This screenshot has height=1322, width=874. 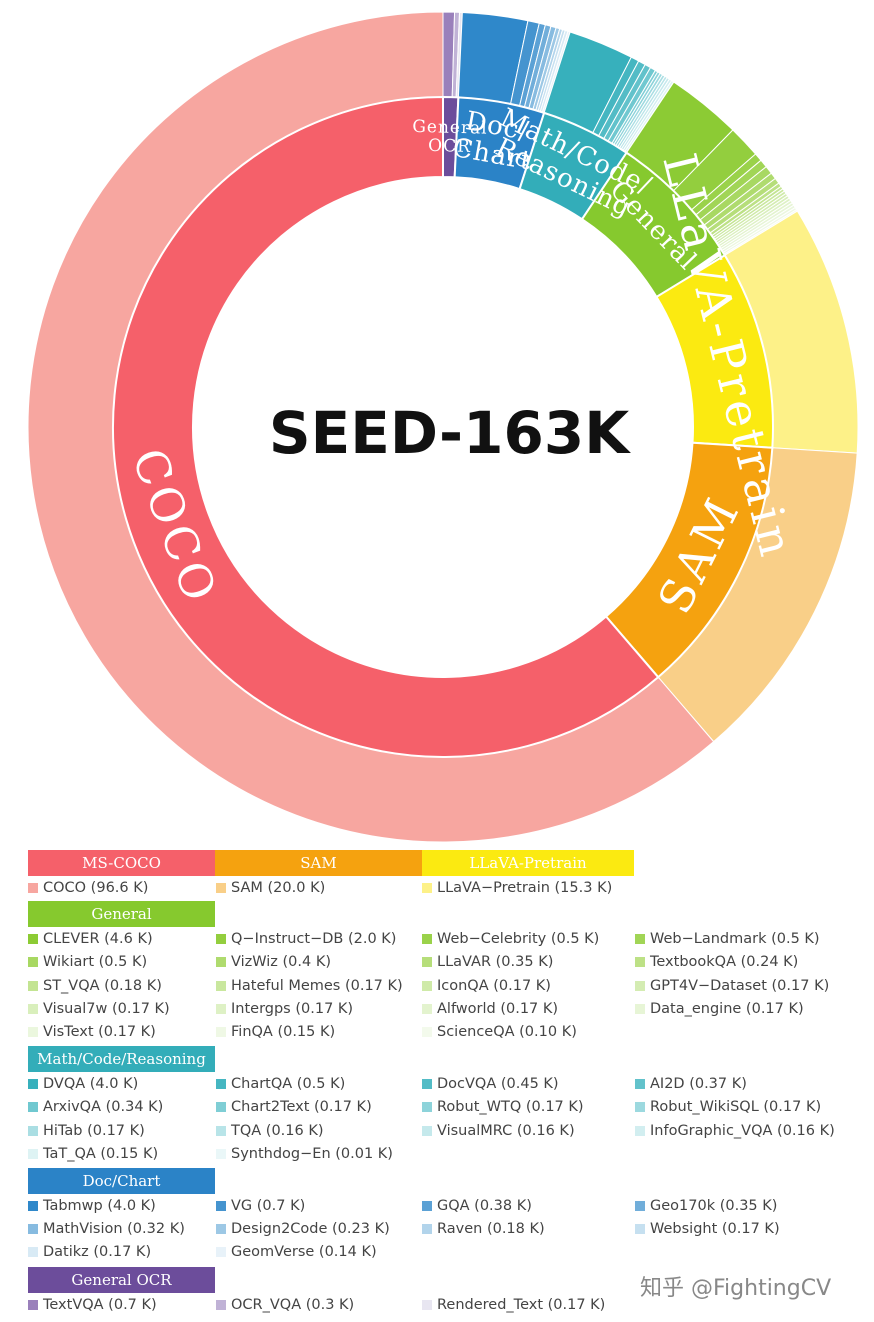 What do you see at coordinates (525, 888) in the screenshot?
I see `legend-label: LLaVA−Pretrain (15.3 K)` at bounding box center [525, 888].